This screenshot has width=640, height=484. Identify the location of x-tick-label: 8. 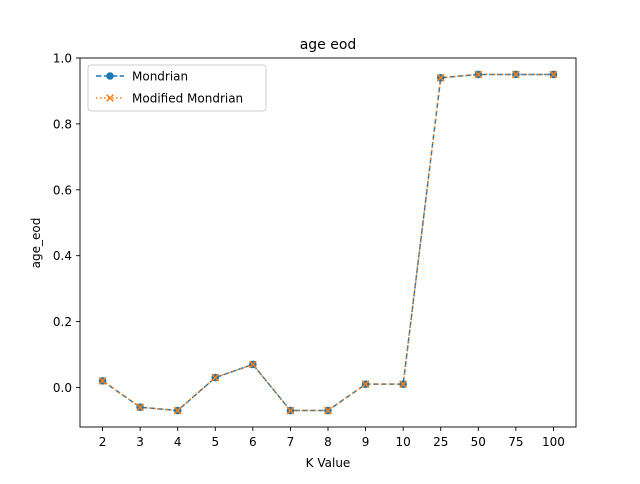
(328, 442).